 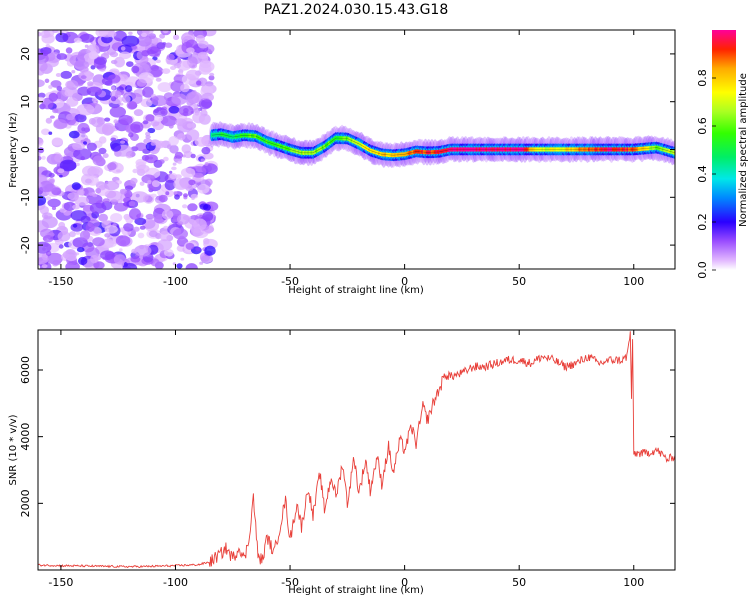 I want to click on colorbar-tick-label: 0.4, so click(x=702, y=174).